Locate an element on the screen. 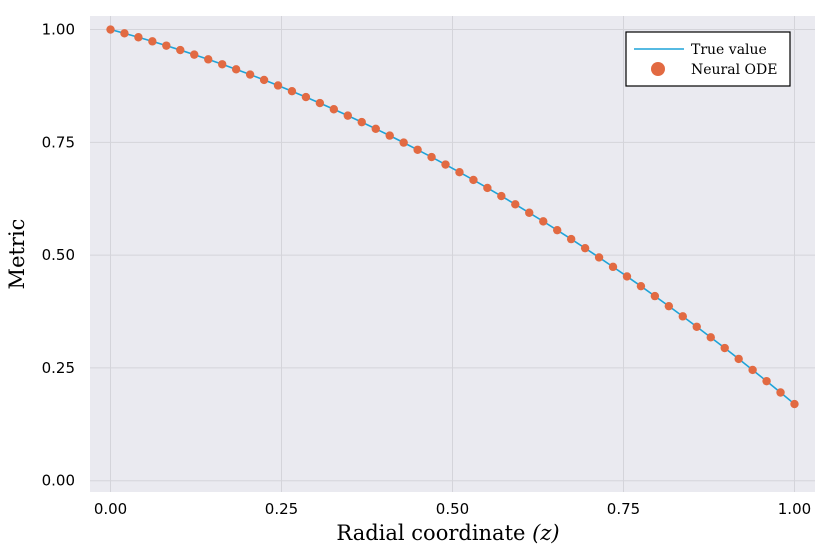 The image size is (830, 554). x-tick-label: 0.50 is located at coordinates (452, 509).